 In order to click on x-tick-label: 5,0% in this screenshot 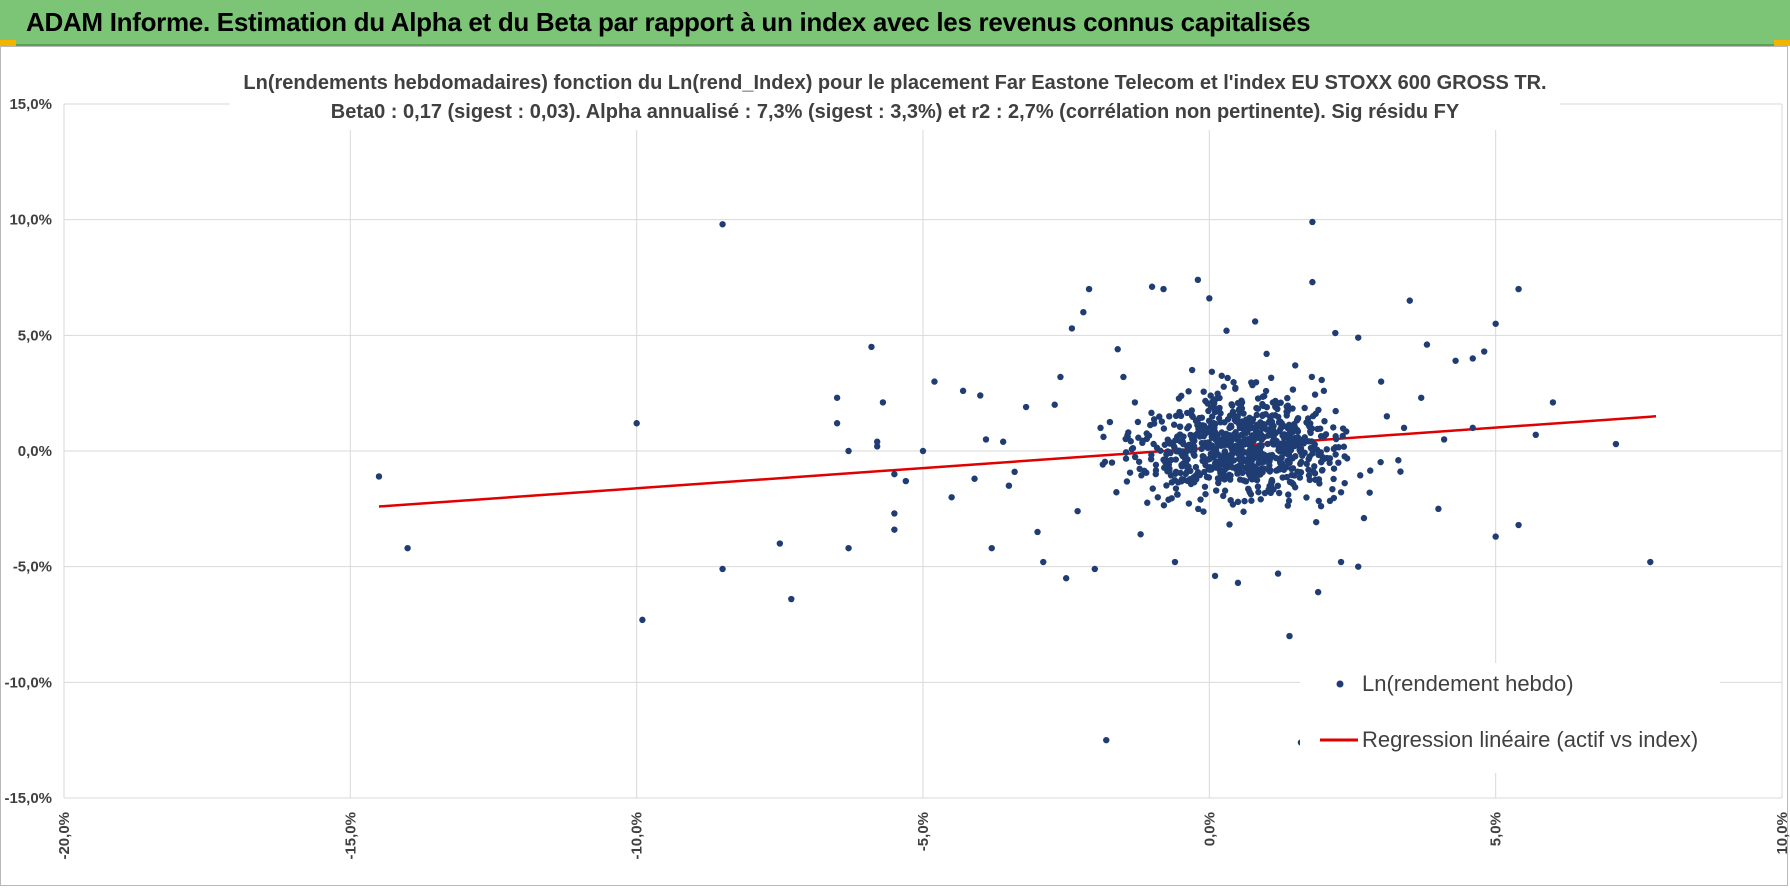, I will do `click(1496, 829)`.